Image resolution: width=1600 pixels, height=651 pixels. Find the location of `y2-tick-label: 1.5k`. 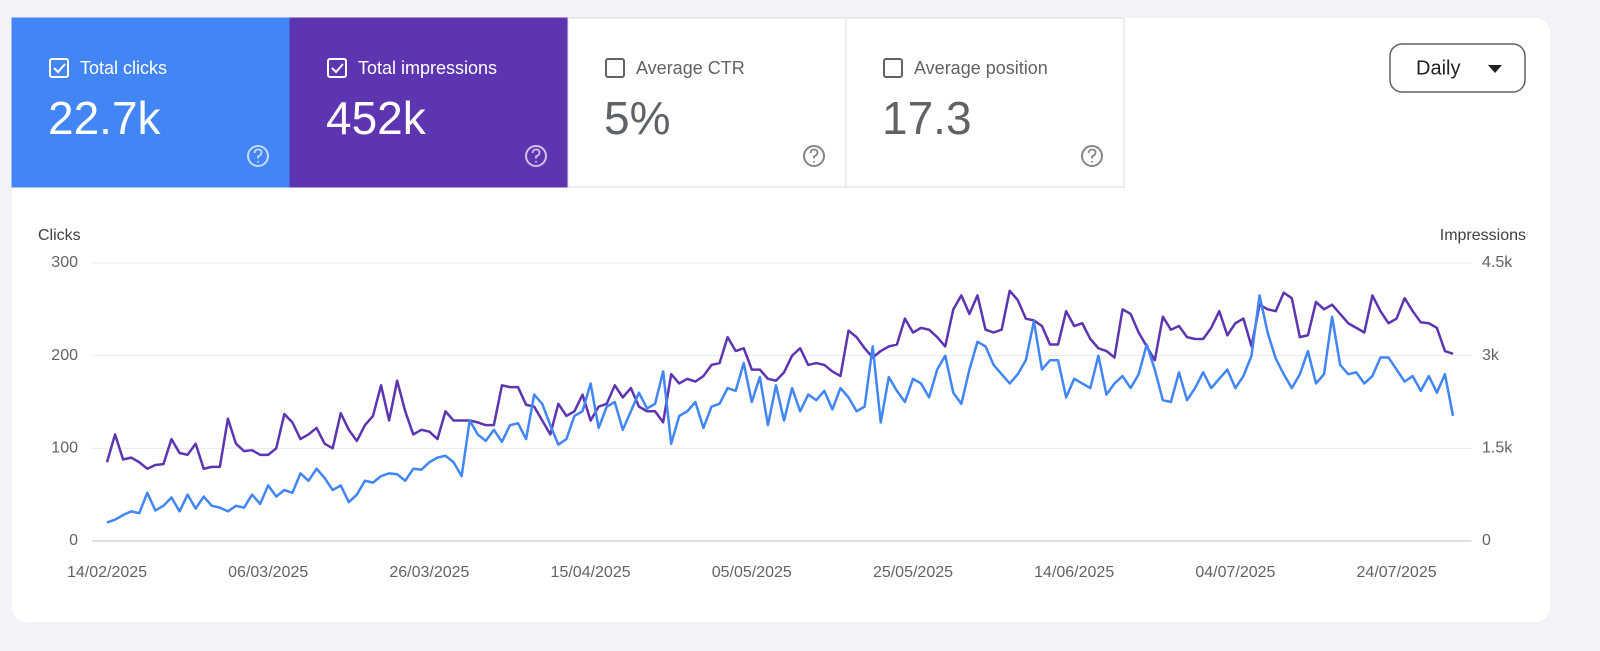

y2-tick-label: 1.5k is located at coordinates (1497, 448).